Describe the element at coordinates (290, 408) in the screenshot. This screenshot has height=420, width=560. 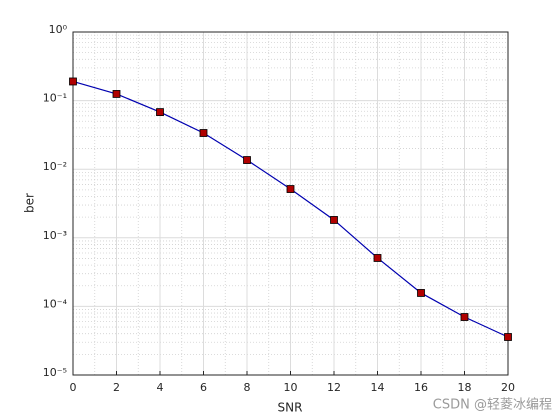
I see `x-axis-label: SNR` at that location.